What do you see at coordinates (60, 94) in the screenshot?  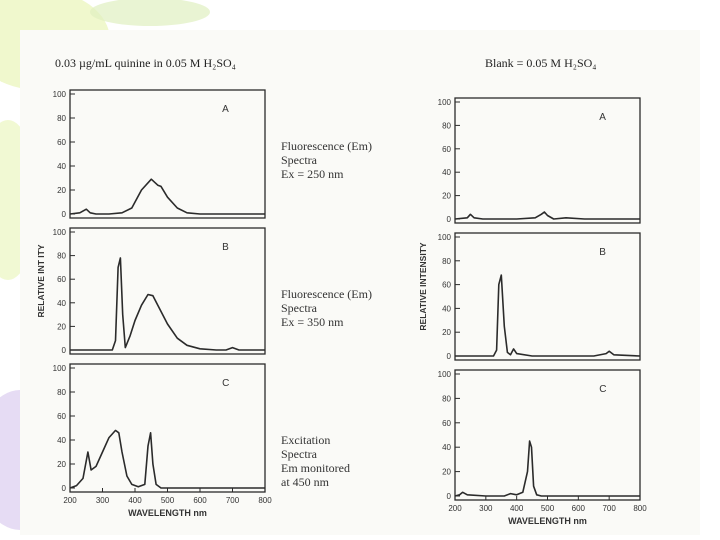 I see `quinine-panel-a-ytick-label: 100` at bounding box center [60, 94].